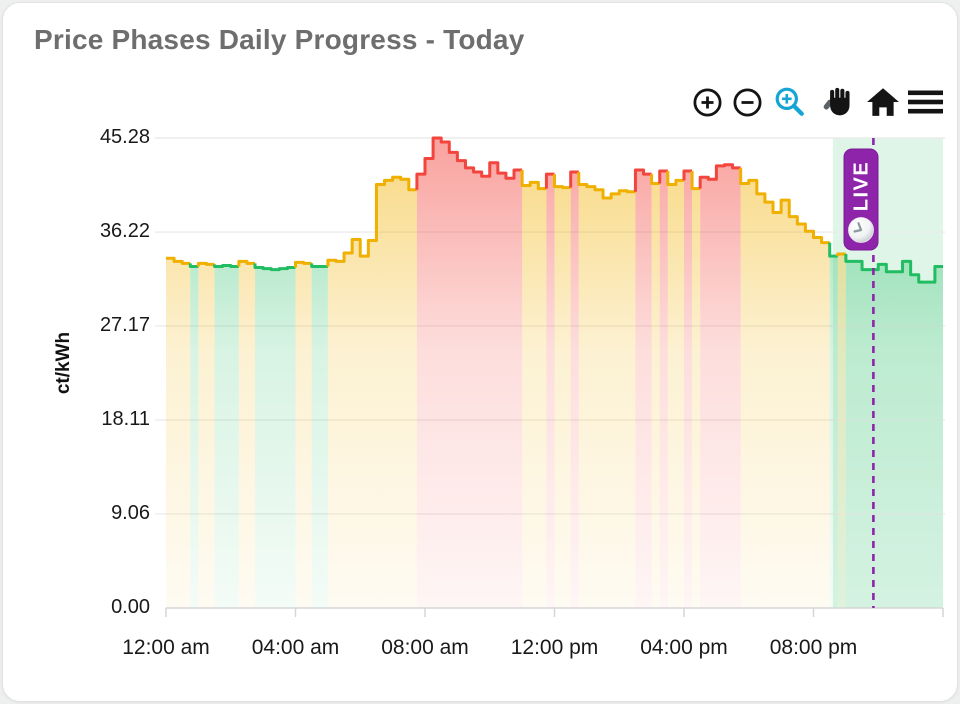  I want to click on chart-toolbar, so click(480, 102).